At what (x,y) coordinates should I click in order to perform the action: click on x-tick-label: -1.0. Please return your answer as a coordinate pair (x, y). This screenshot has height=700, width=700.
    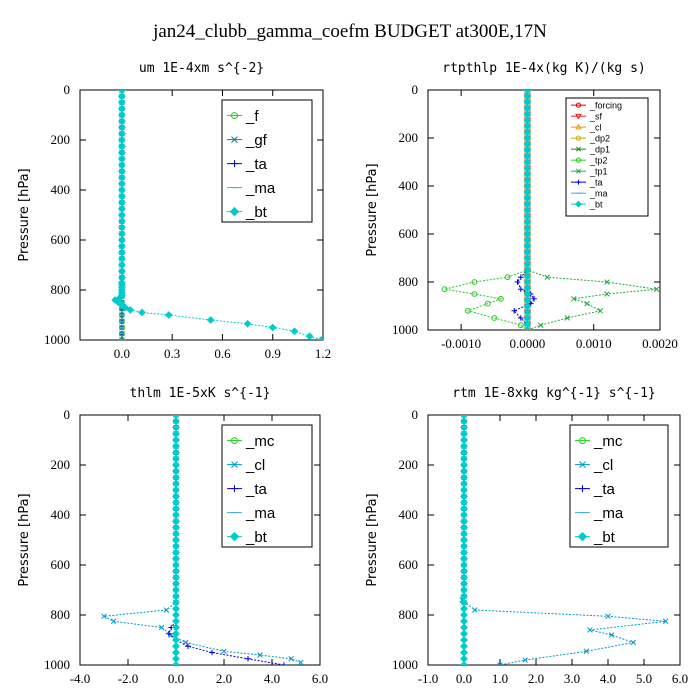
    Looking at the image, I should click on (428, 678).